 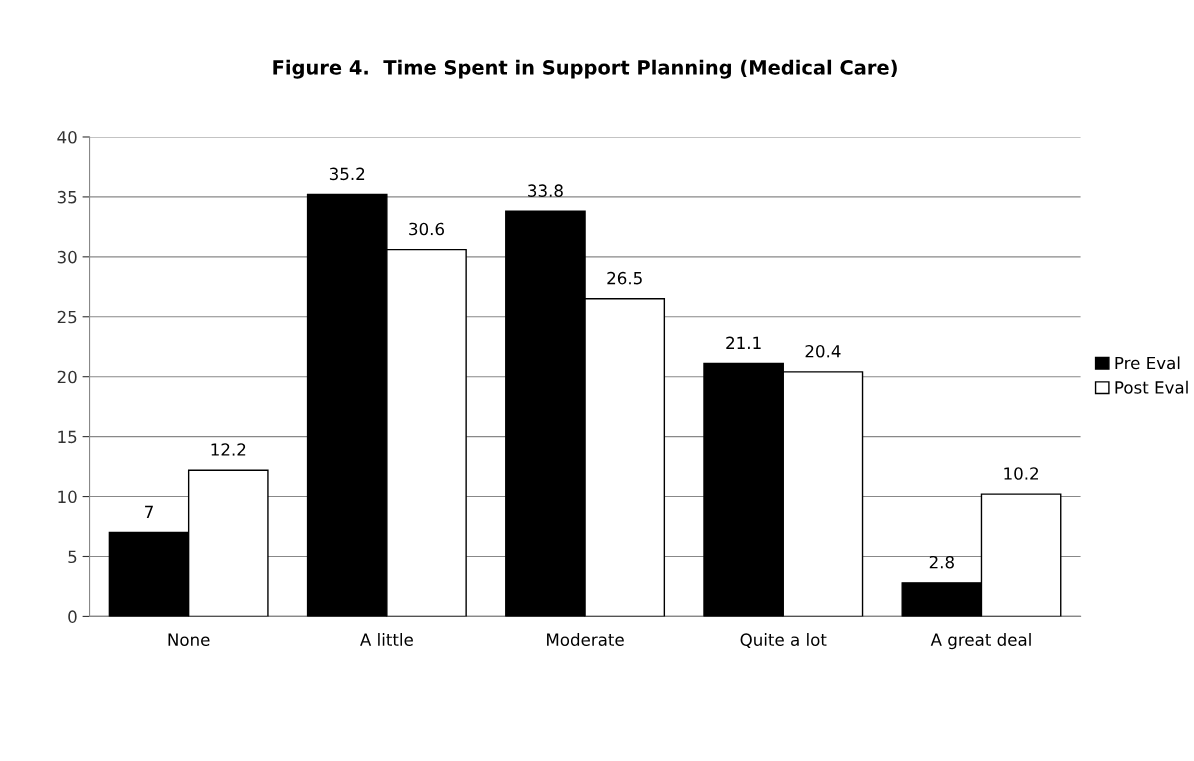 I want to click on legend-label: Pre Eval, so click(x=1147, y=363).